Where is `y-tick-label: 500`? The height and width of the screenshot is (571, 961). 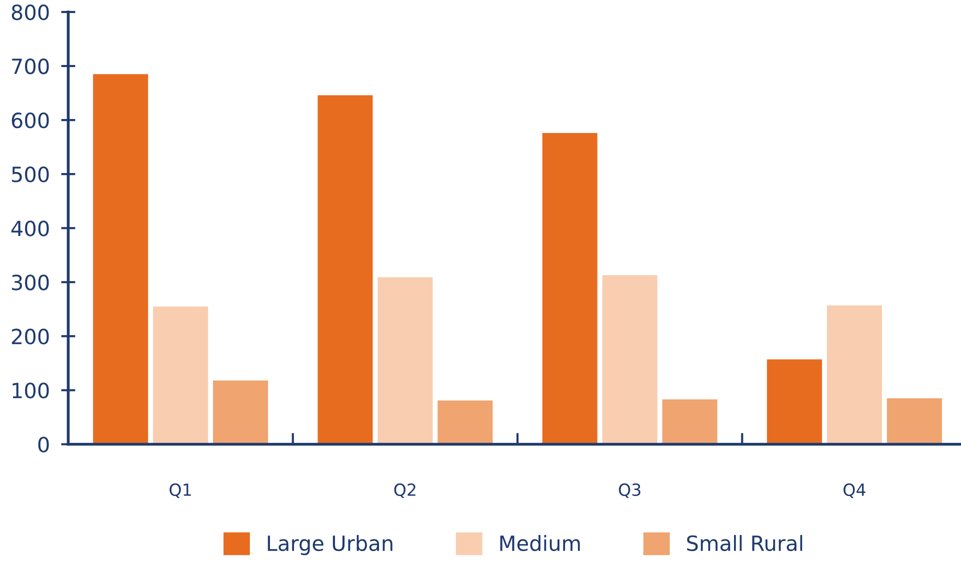 y-tick-label: 500 is located at coordinates (30, 174).